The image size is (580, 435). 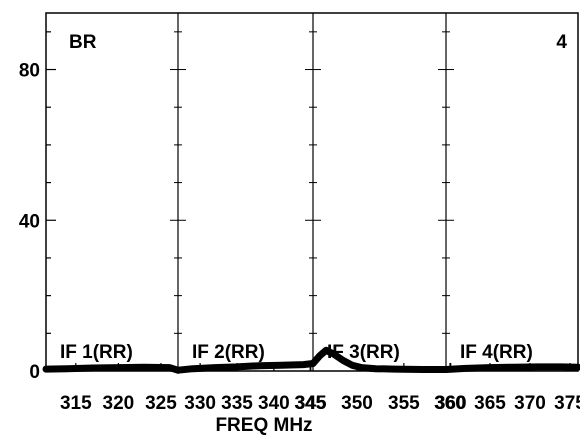 I want to click on x-tick-label: 370, so click(x=530, y=403).